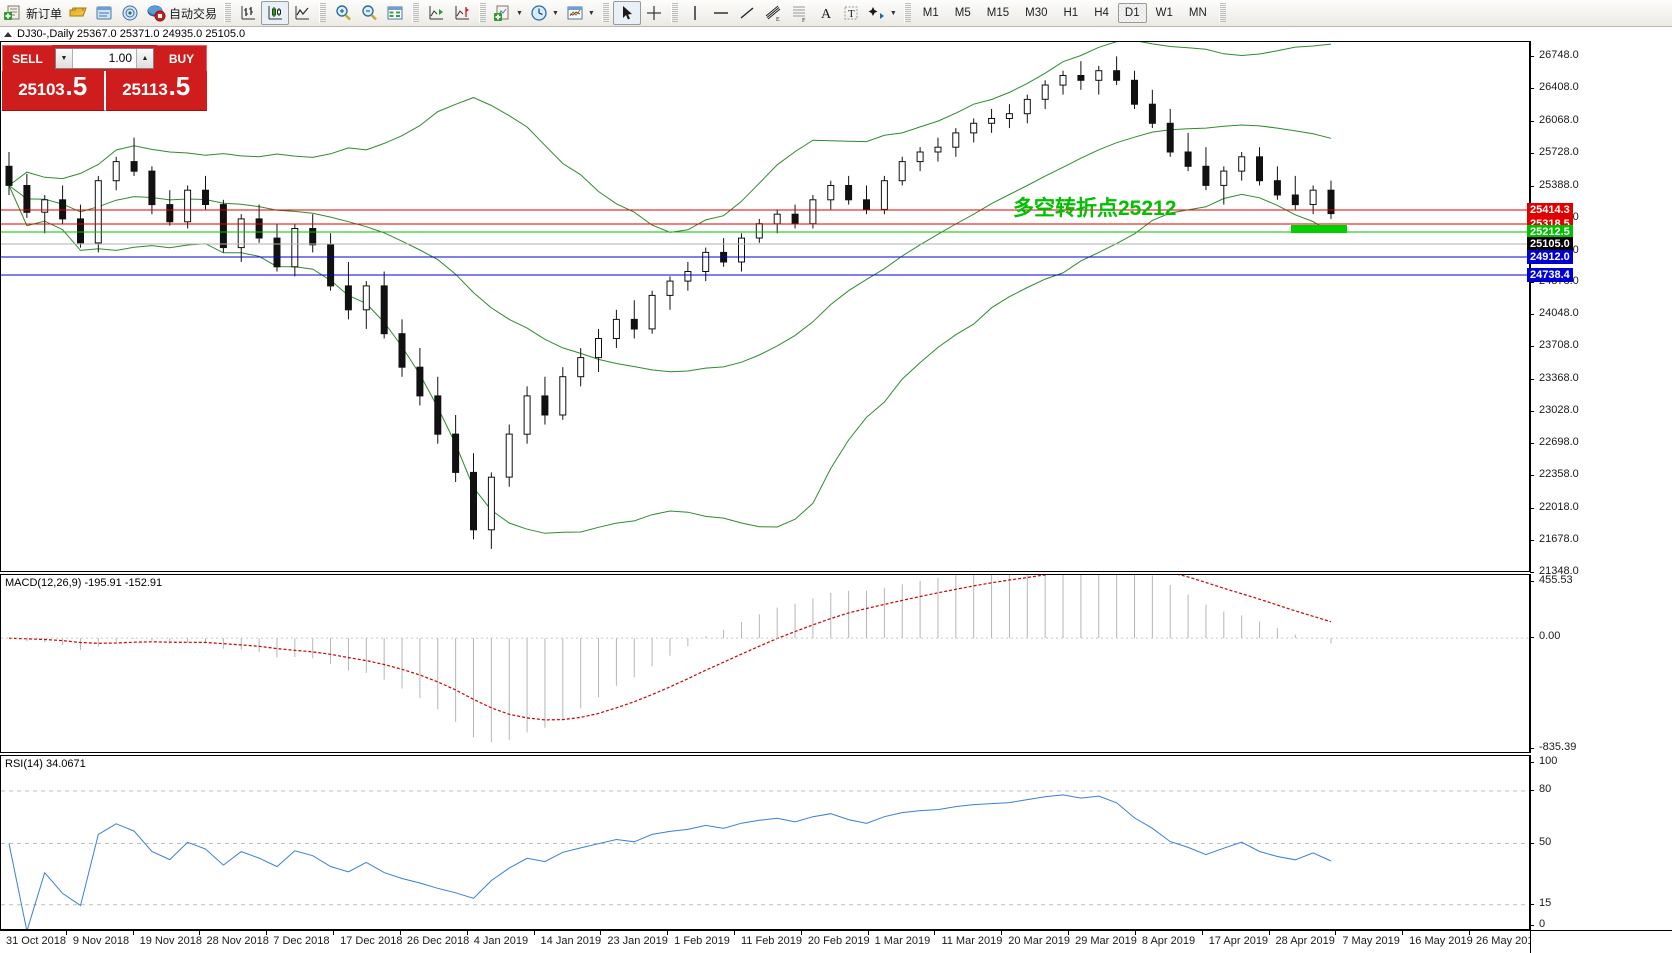 Image resolution: width=1672 pixels, height=953 pixels. I want to click on timeframe-mn-button: MN, so click(1197, 13).